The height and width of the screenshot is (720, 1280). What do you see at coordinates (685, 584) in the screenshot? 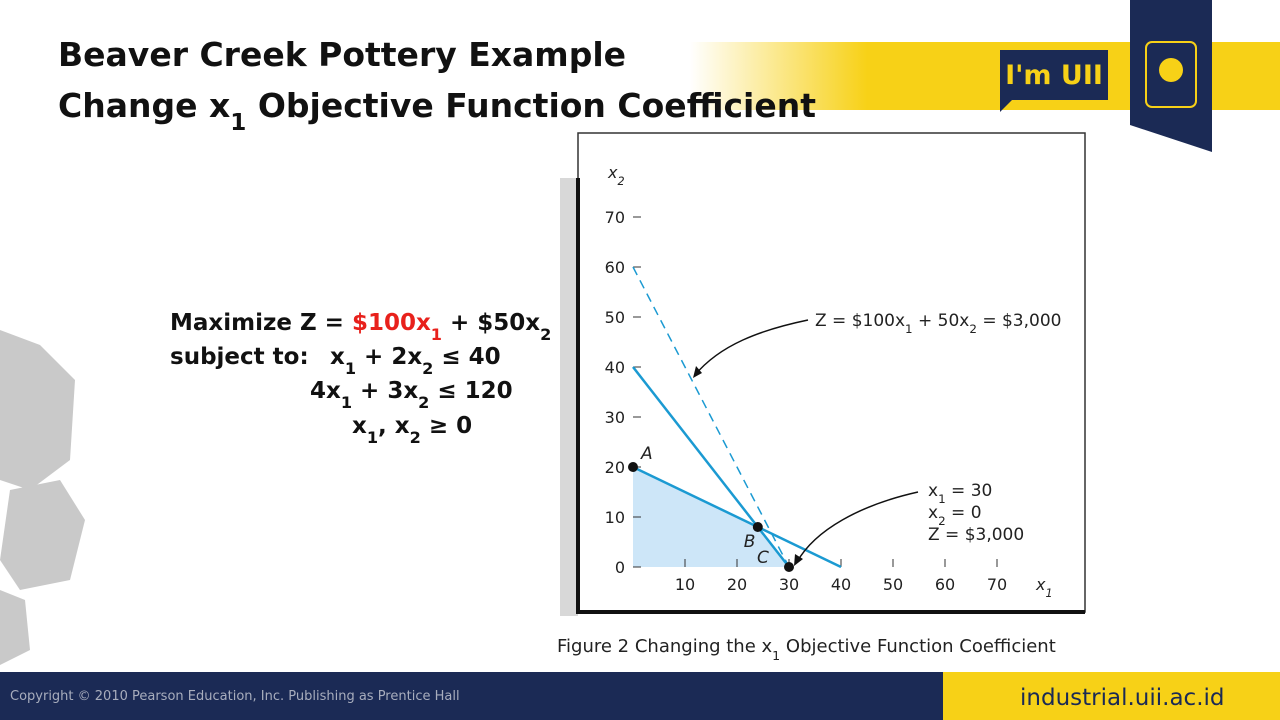
I see `x-tick-label: 10` at bounding box center [685, 584].